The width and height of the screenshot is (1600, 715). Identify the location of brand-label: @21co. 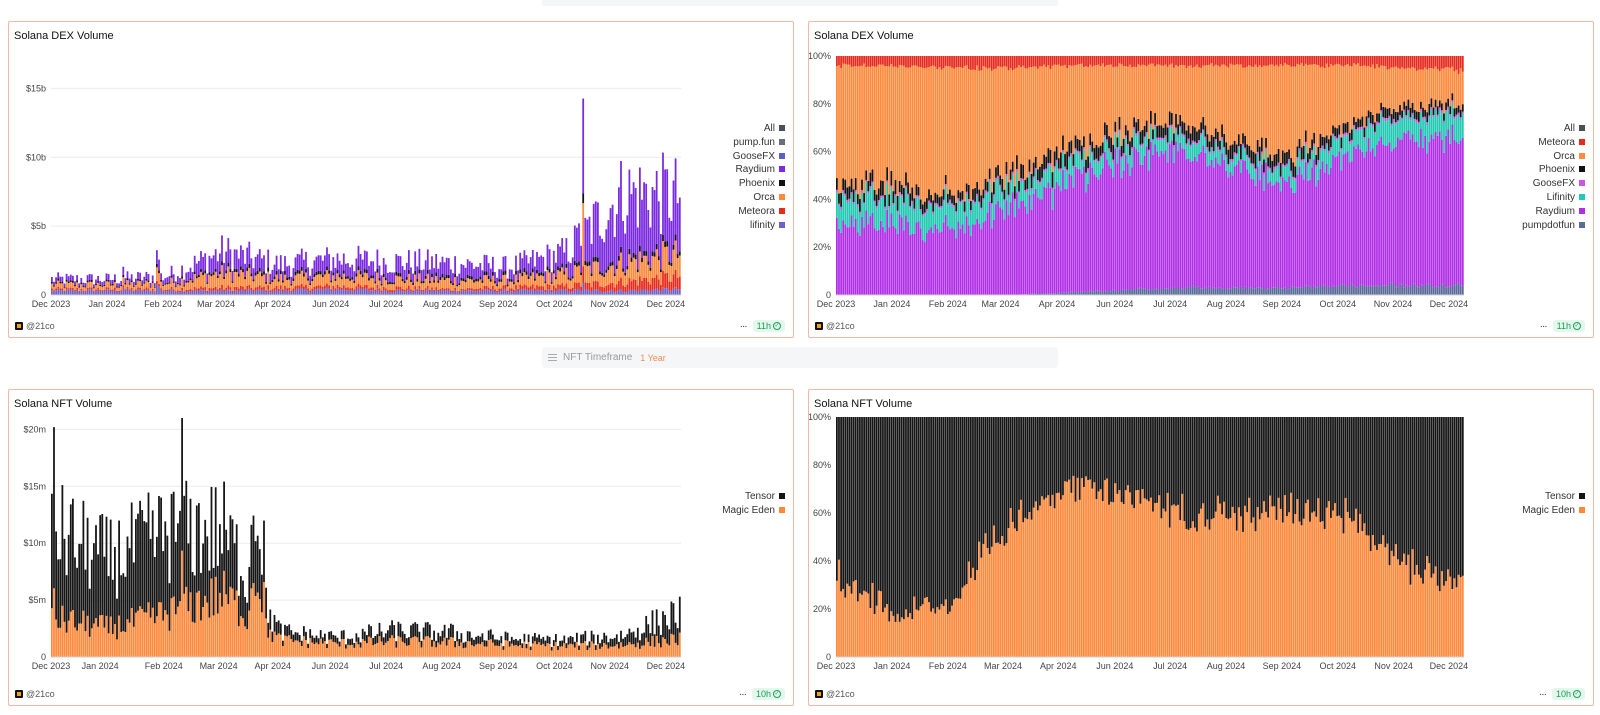
(840, 326).